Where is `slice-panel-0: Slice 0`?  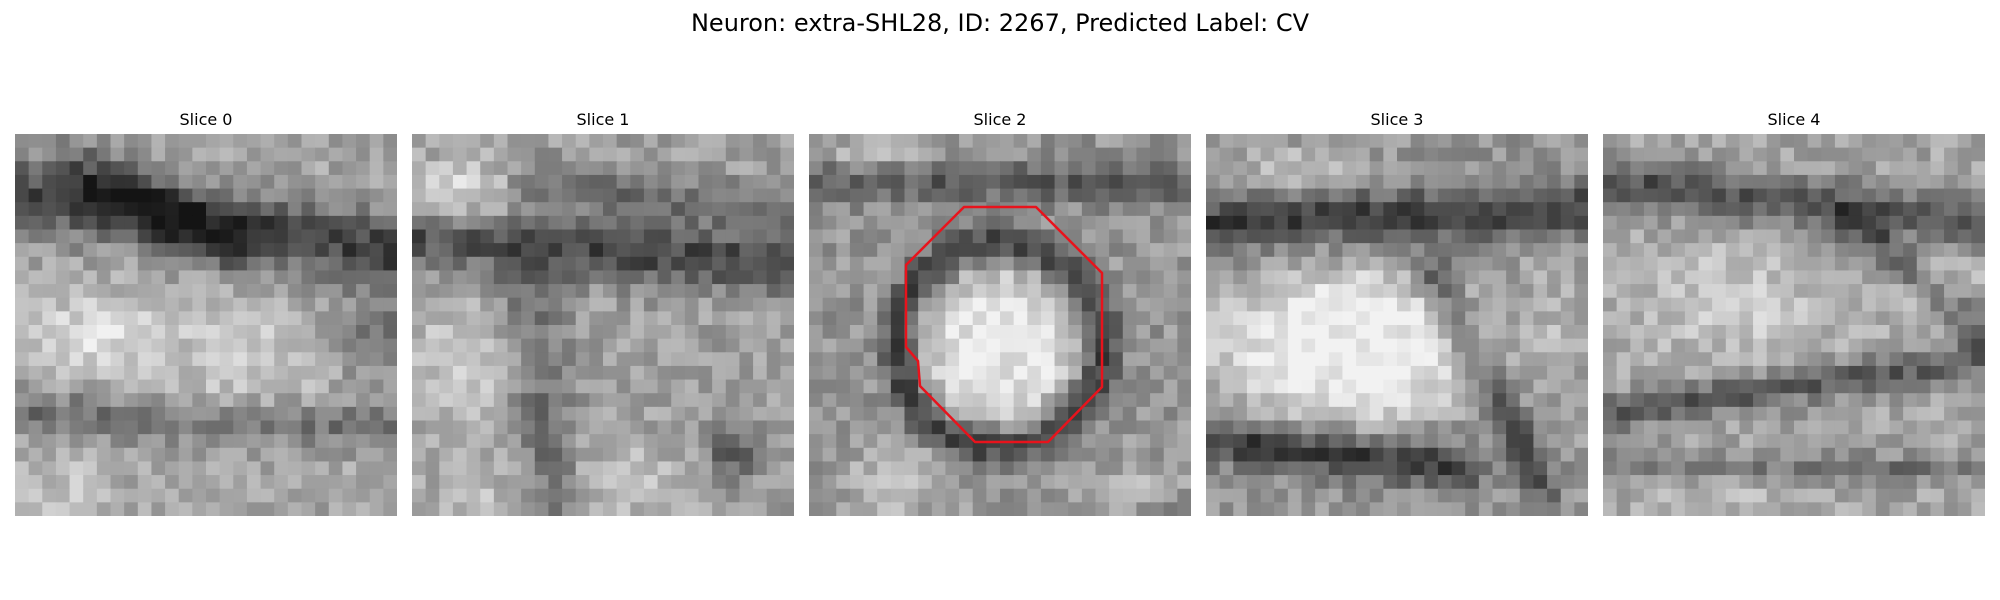 slice-panel-0: Slice 0 is located at coordinates (206, 312).